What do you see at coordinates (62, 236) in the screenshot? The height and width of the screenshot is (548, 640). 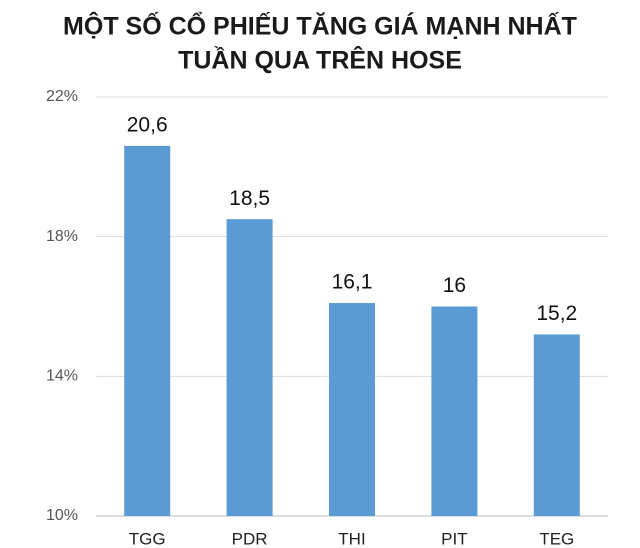 I see `y-tick-label: 18%` at bounding box center [62, 236].